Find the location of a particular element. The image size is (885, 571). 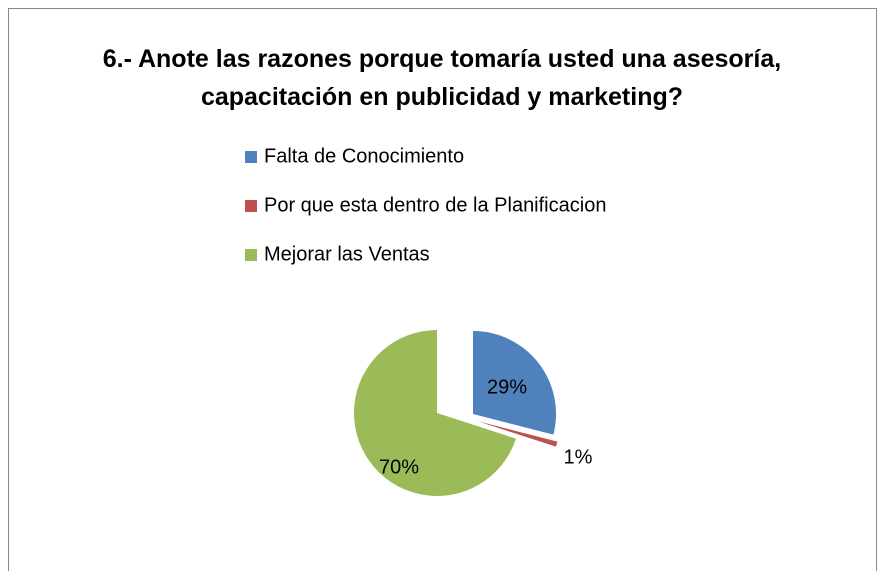

data-label: 29% is located at coordinates (507, 387).